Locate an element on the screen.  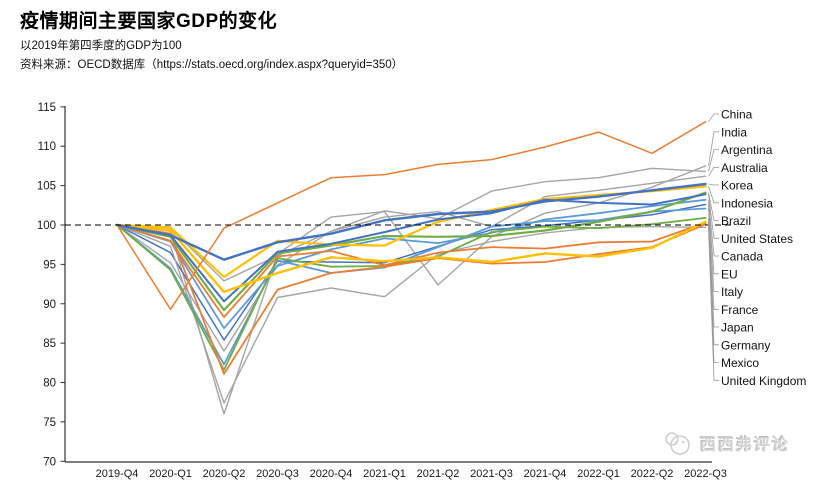
x-tick-label: 2020-Q1 is located at coordinates (170, 474).